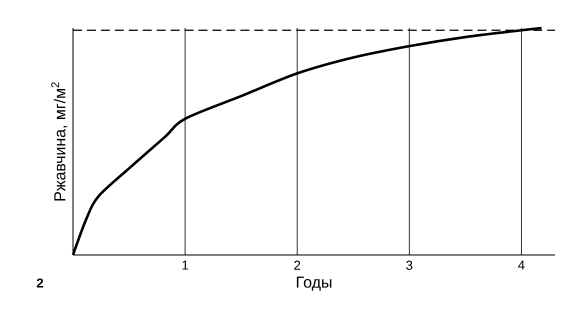  What do you see at coordinates (185, 265) in the screenshot?
I see `x-tick-label: 1` at bounding box center [185, 265].